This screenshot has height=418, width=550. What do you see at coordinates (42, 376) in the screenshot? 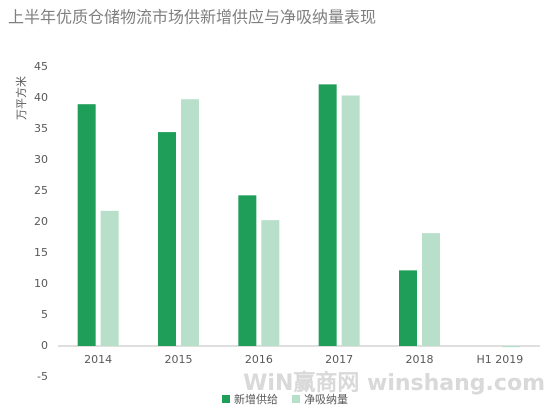
I see `y-tick-label: -5` at bounding box center [42, 376].